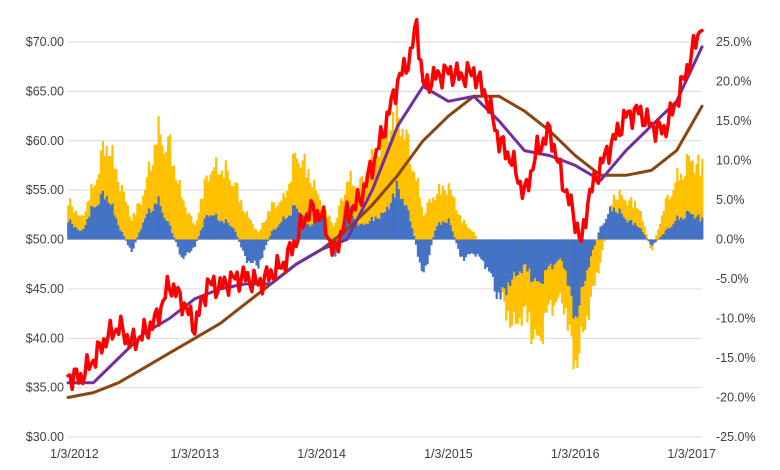  What do you see at coordinates (45, 141) in the screenshot?
I see `y-left-tick-label: $60.00` at bounding box center [45, 141].